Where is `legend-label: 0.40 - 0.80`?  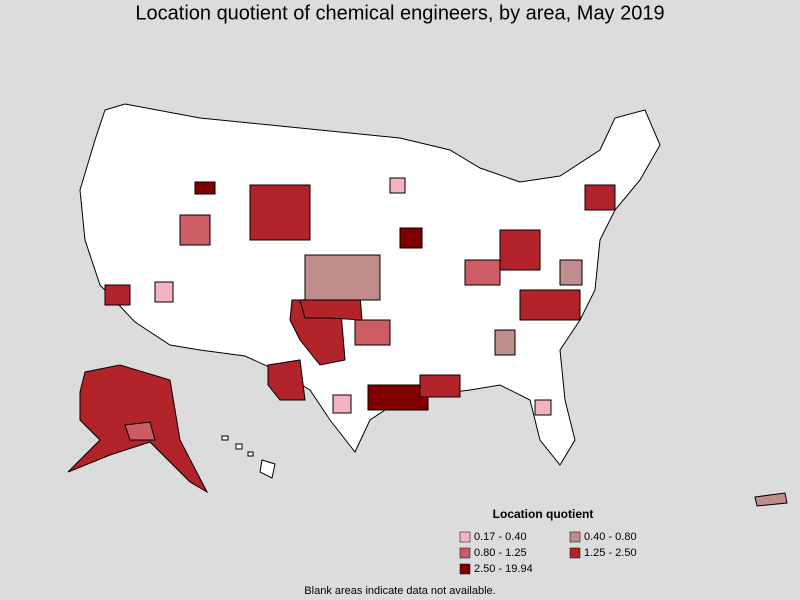 legend-label: 0.40 - 0.80 is located at coordinates (610, 537).